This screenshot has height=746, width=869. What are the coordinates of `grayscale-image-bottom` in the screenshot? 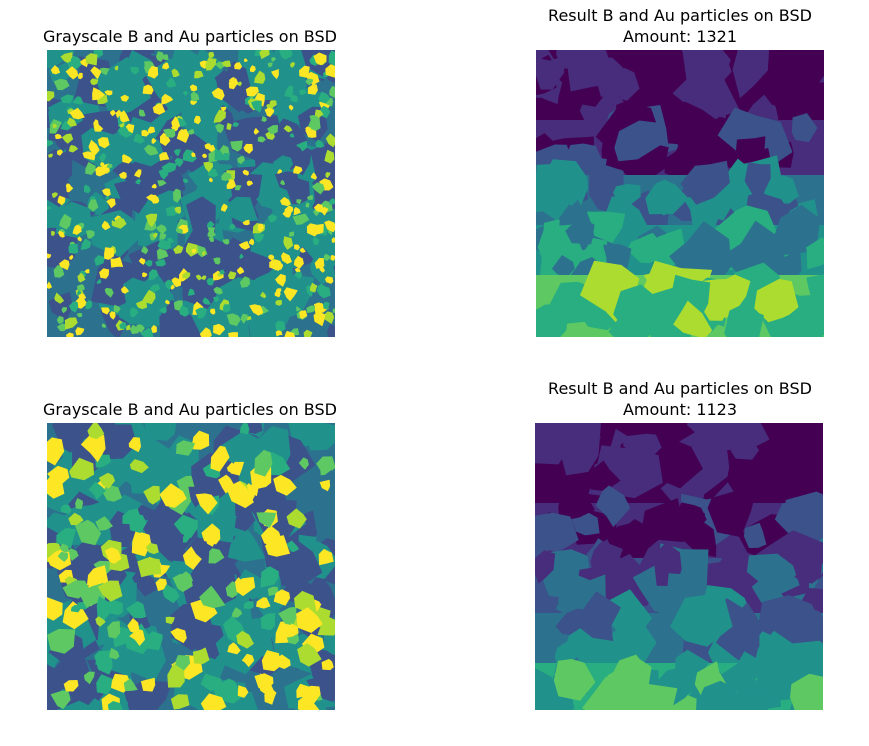 It's located at (191, 566).